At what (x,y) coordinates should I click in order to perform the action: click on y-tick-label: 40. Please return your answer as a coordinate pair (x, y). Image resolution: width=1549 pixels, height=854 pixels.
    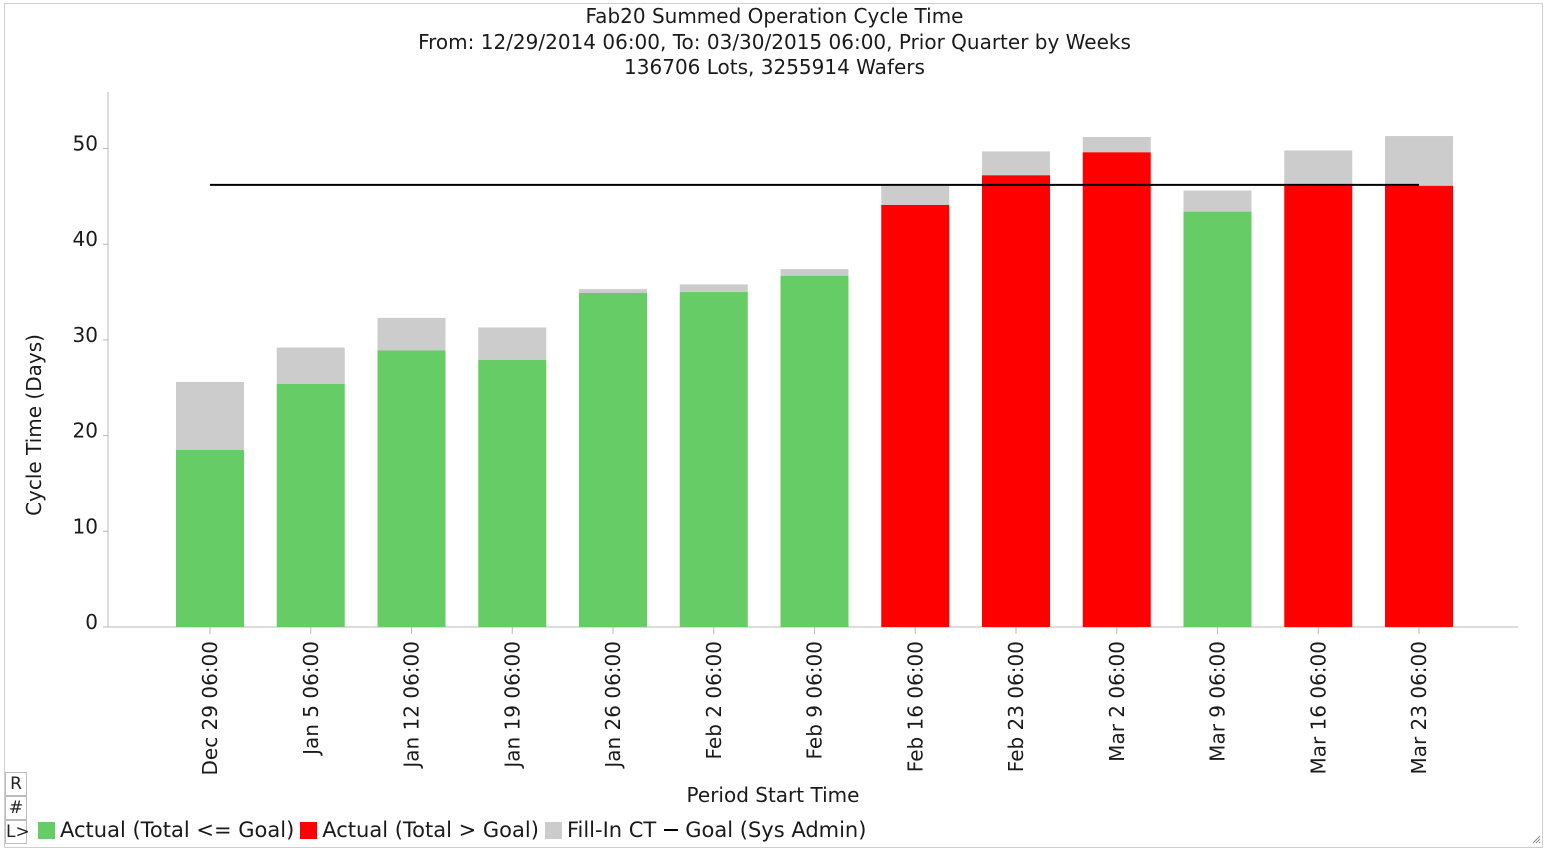
    Looking at the image, I should click on (85, 239).